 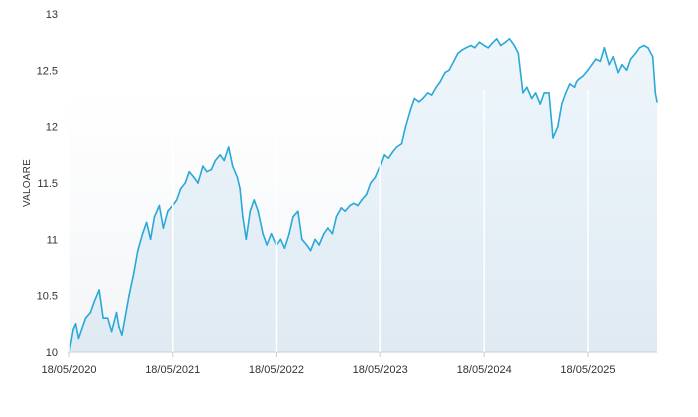 What do you see at coordinates (47, 184) in the screenshot?
I see `y-tick-label: 11.5` at bounding box center [47, 184].